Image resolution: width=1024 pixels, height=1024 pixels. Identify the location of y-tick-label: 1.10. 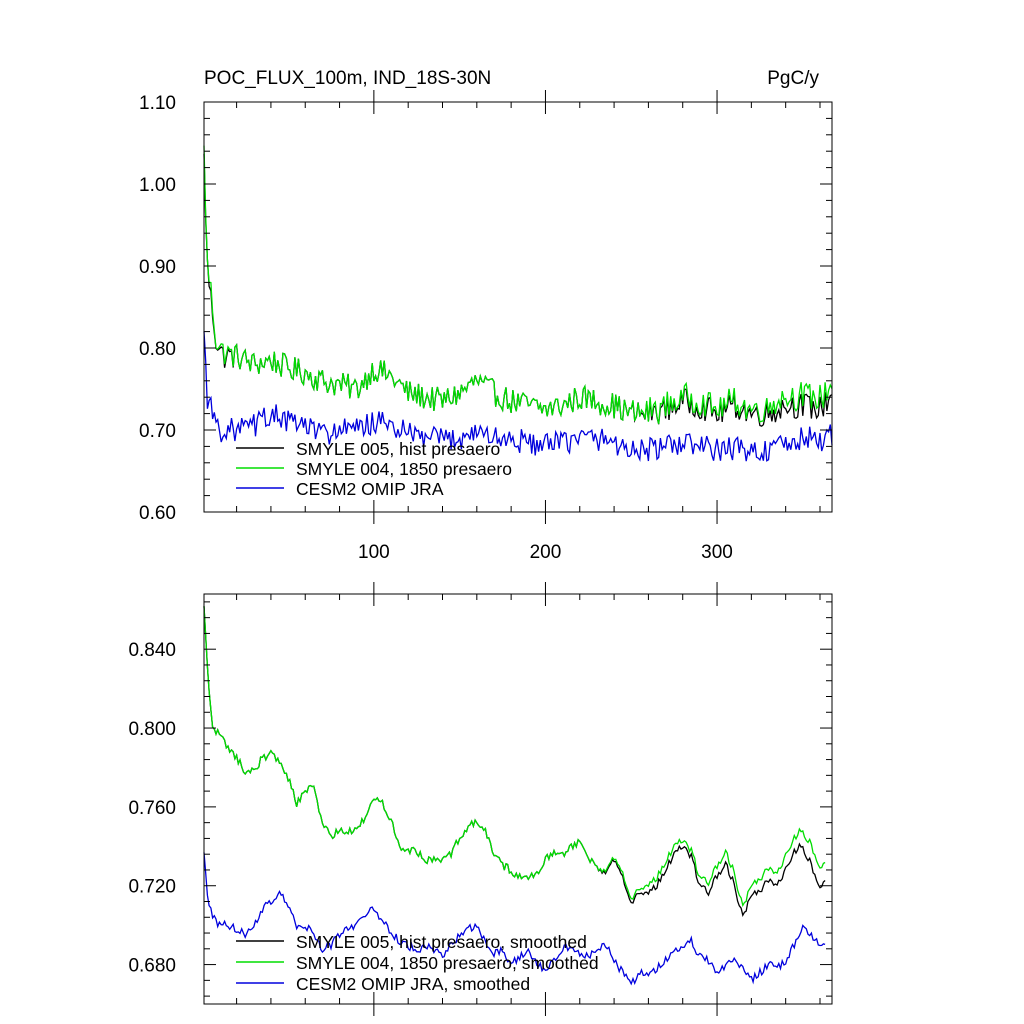
(157, 103).